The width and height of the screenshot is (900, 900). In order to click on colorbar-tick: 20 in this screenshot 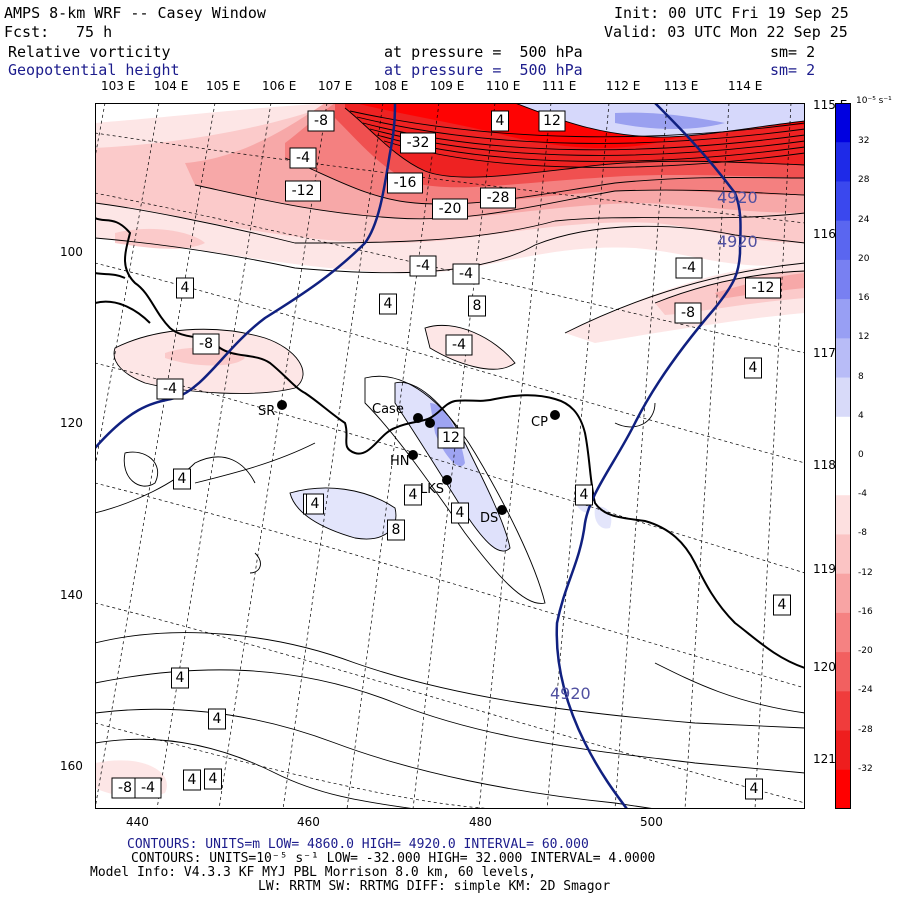, I will do `click(864, 258)`.